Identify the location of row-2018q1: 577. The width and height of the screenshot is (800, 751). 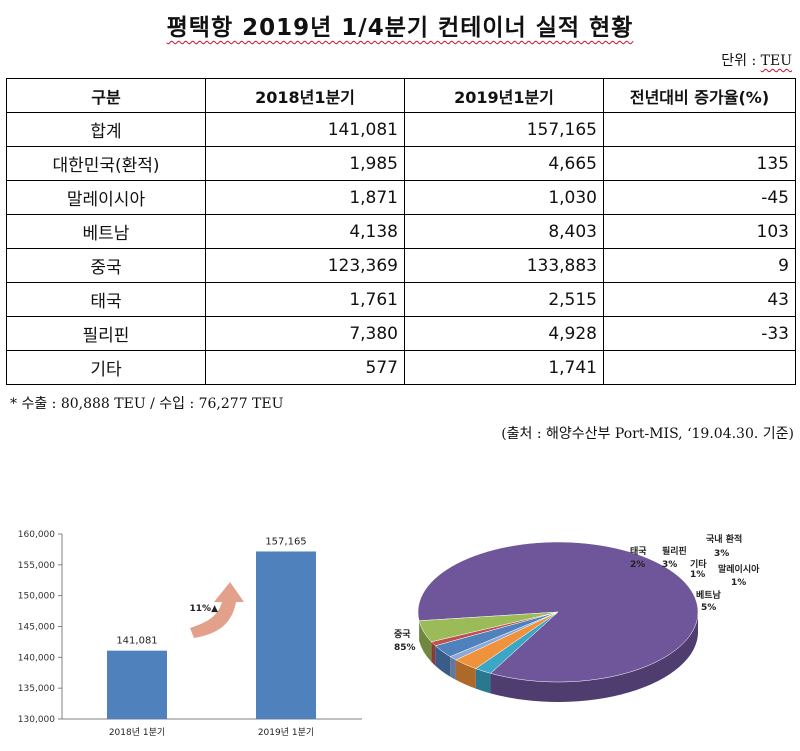
(305, 367).